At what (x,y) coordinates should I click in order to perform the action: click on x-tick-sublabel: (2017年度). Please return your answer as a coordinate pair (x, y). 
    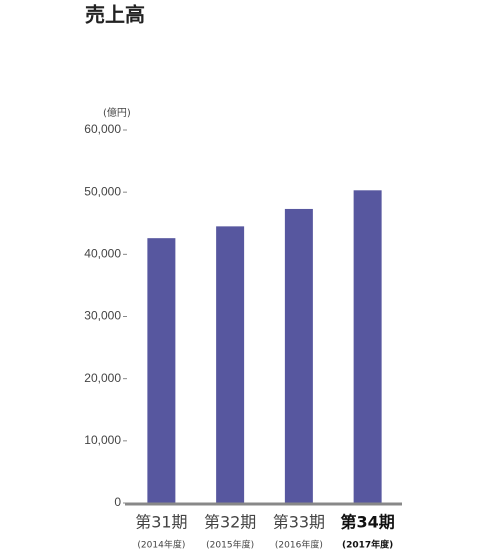
    Looking at the image, I should click on (367, 545).